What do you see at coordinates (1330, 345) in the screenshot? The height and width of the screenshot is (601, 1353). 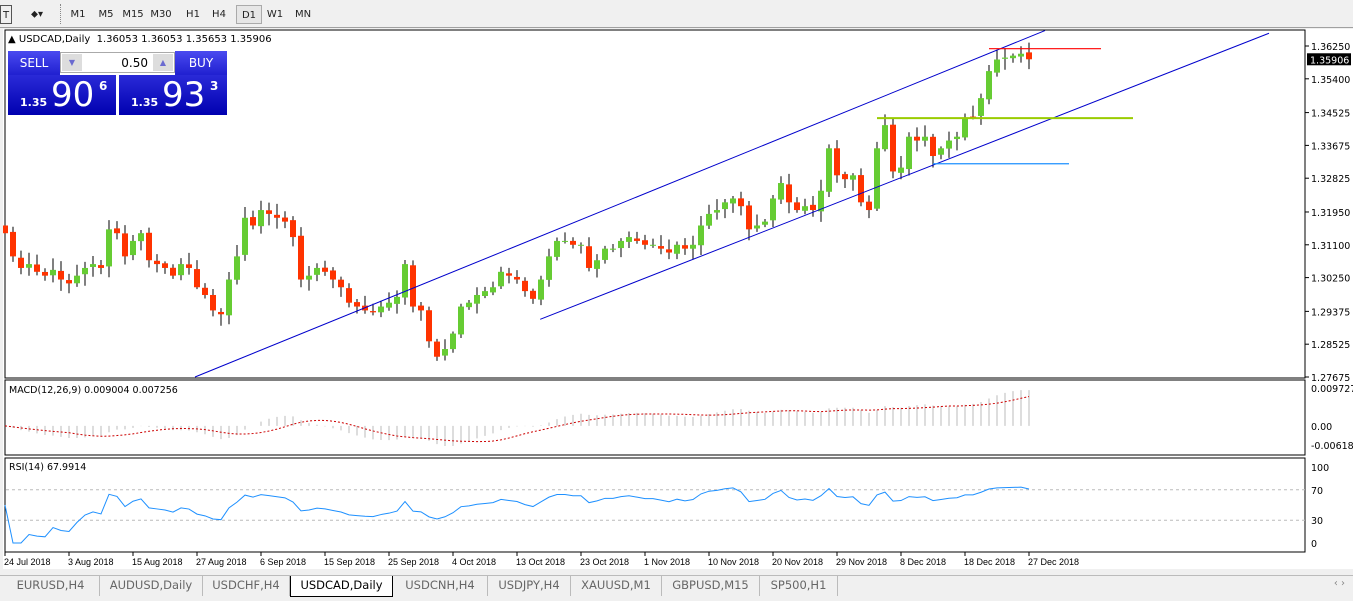 I see `price-tick-label: 1.28525` at bounding box center [1330, 345].